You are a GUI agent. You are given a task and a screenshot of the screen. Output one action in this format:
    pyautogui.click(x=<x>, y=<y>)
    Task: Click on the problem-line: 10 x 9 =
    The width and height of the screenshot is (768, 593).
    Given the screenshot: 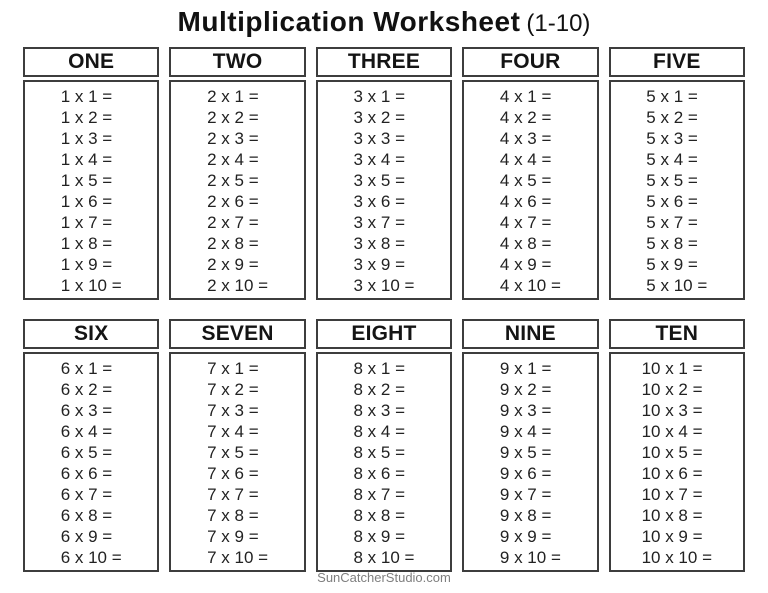 What is the action you would take?
    pyautogui.click(x=672, y=536)
    